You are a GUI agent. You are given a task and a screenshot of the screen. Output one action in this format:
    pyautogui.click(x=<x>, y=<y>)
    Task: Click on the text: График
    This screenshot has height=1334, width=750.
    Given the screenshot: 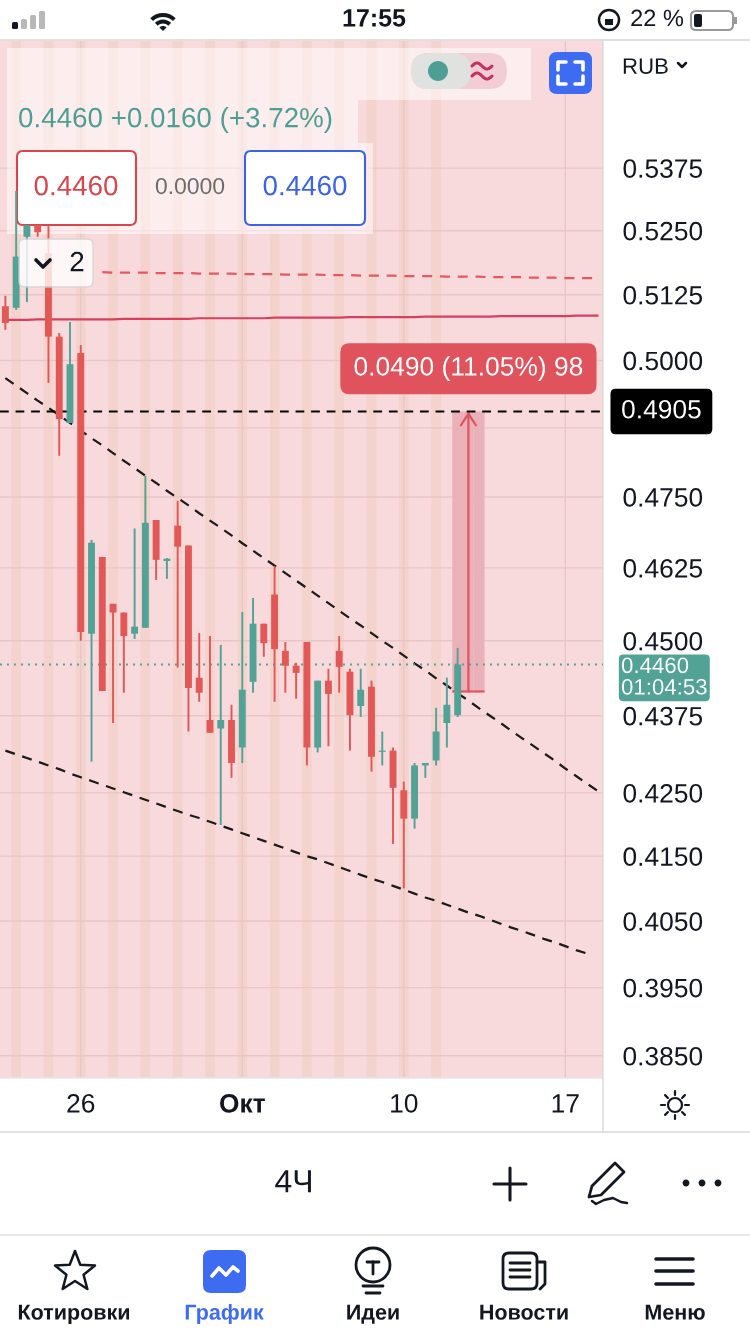 What is the action you would take?
    pyautogui.click(x=224, y=1314)
    